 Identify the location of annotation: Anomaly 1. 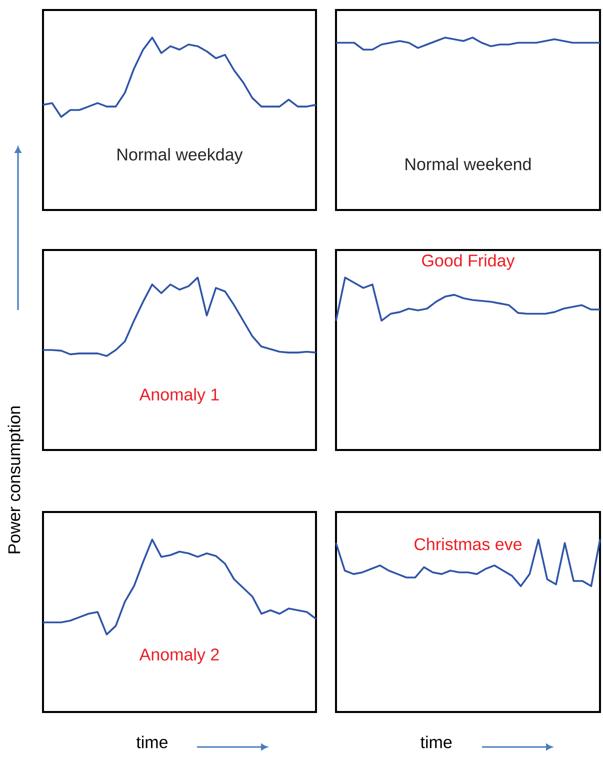
(179, 396).